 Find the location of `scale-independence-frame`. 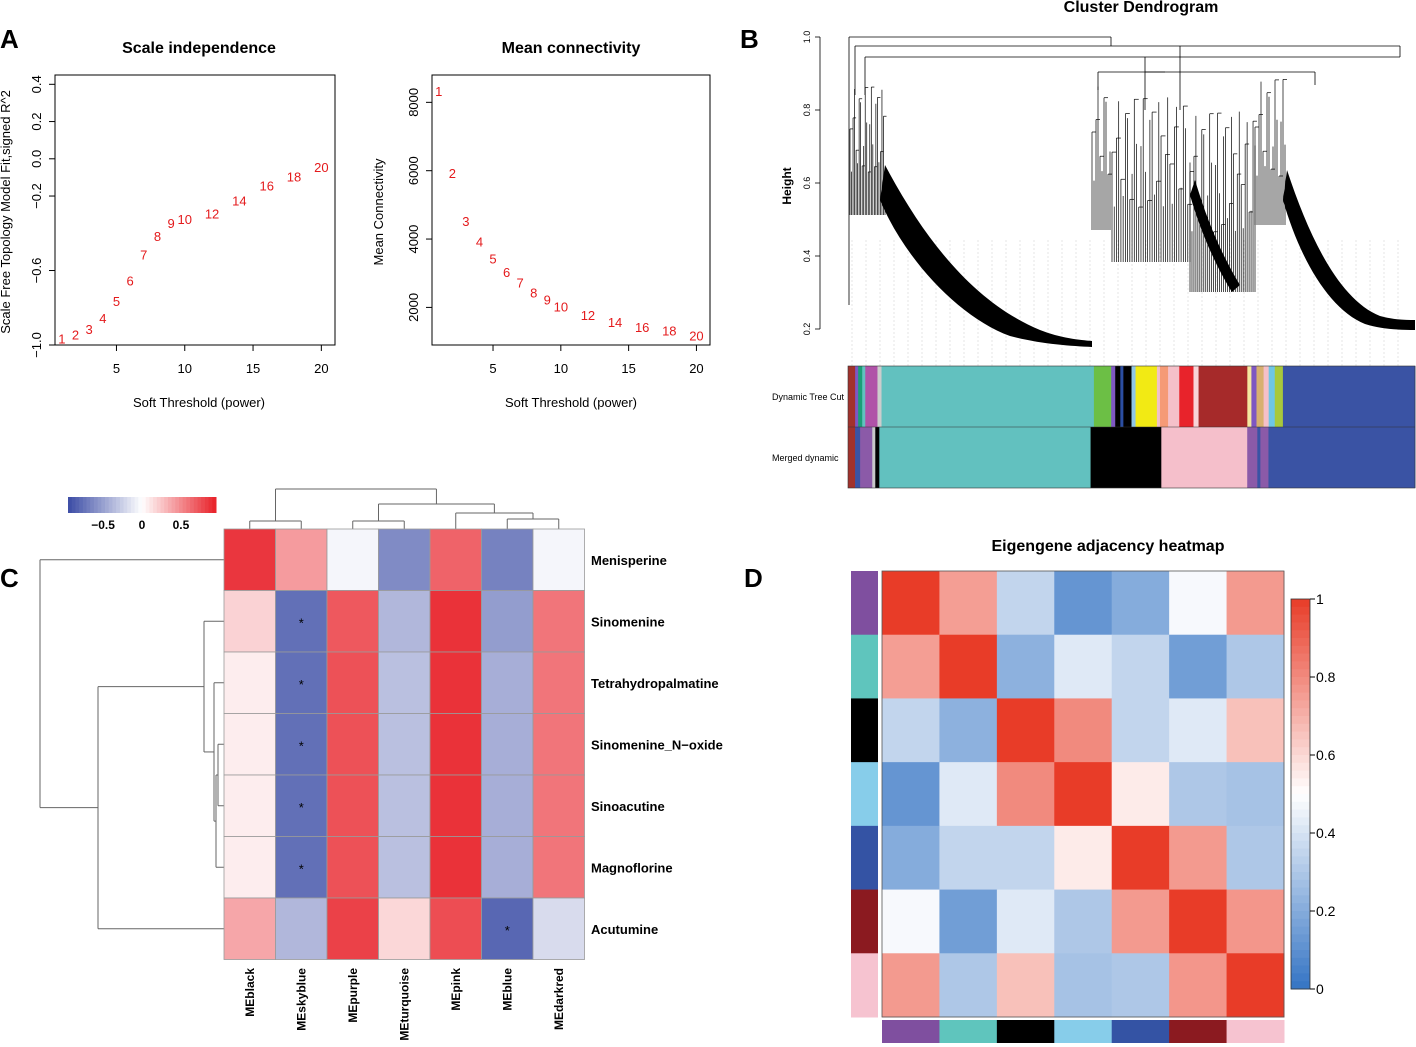

scale-independence-frame is located at coordinates (195, 210).